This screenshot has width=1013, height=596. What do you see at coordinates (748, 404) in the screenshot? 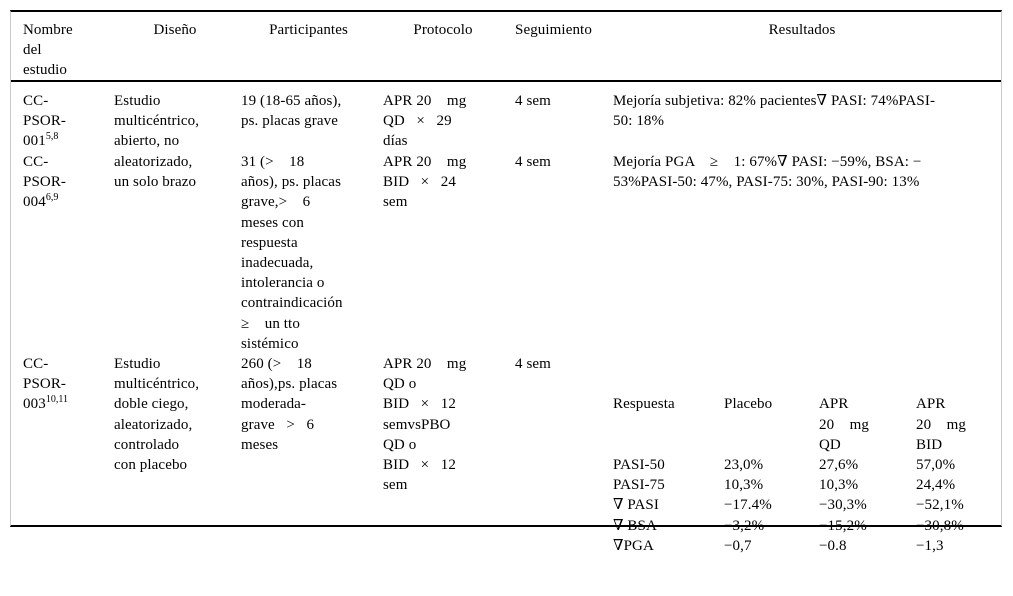
I see `subtable-header-placebo: Placebo` at bounding box center [748, 404].